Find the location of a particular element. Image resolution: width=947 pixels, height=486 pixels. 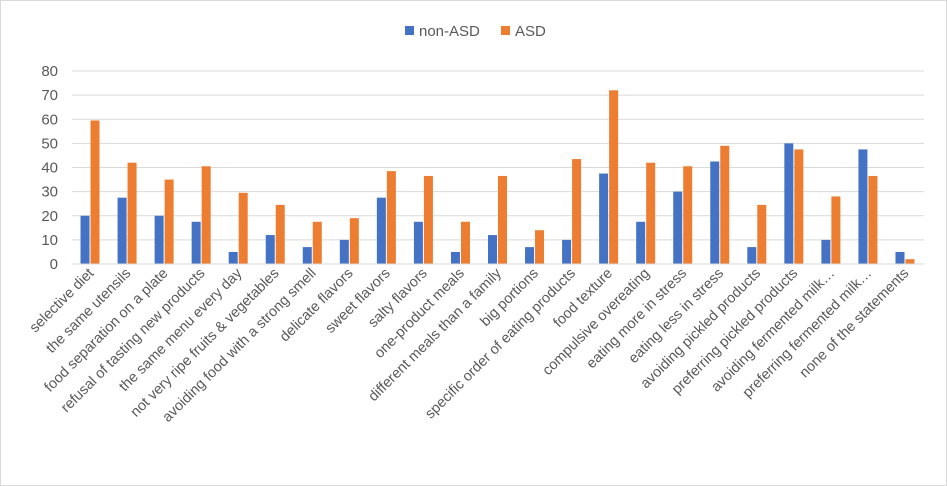

y-tick-label: 60 is located at coordinates (49, 119).